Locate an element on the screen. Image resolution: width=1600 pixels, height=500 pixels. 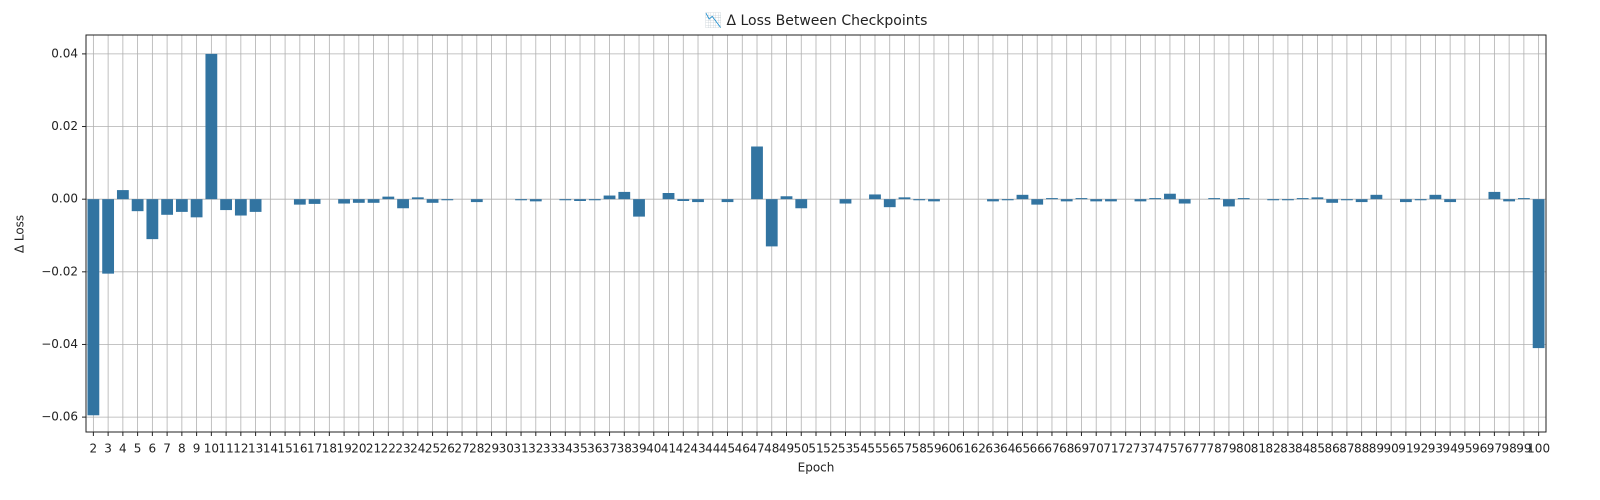
x-tick-label: 52 is located at coordinates (830, 449).